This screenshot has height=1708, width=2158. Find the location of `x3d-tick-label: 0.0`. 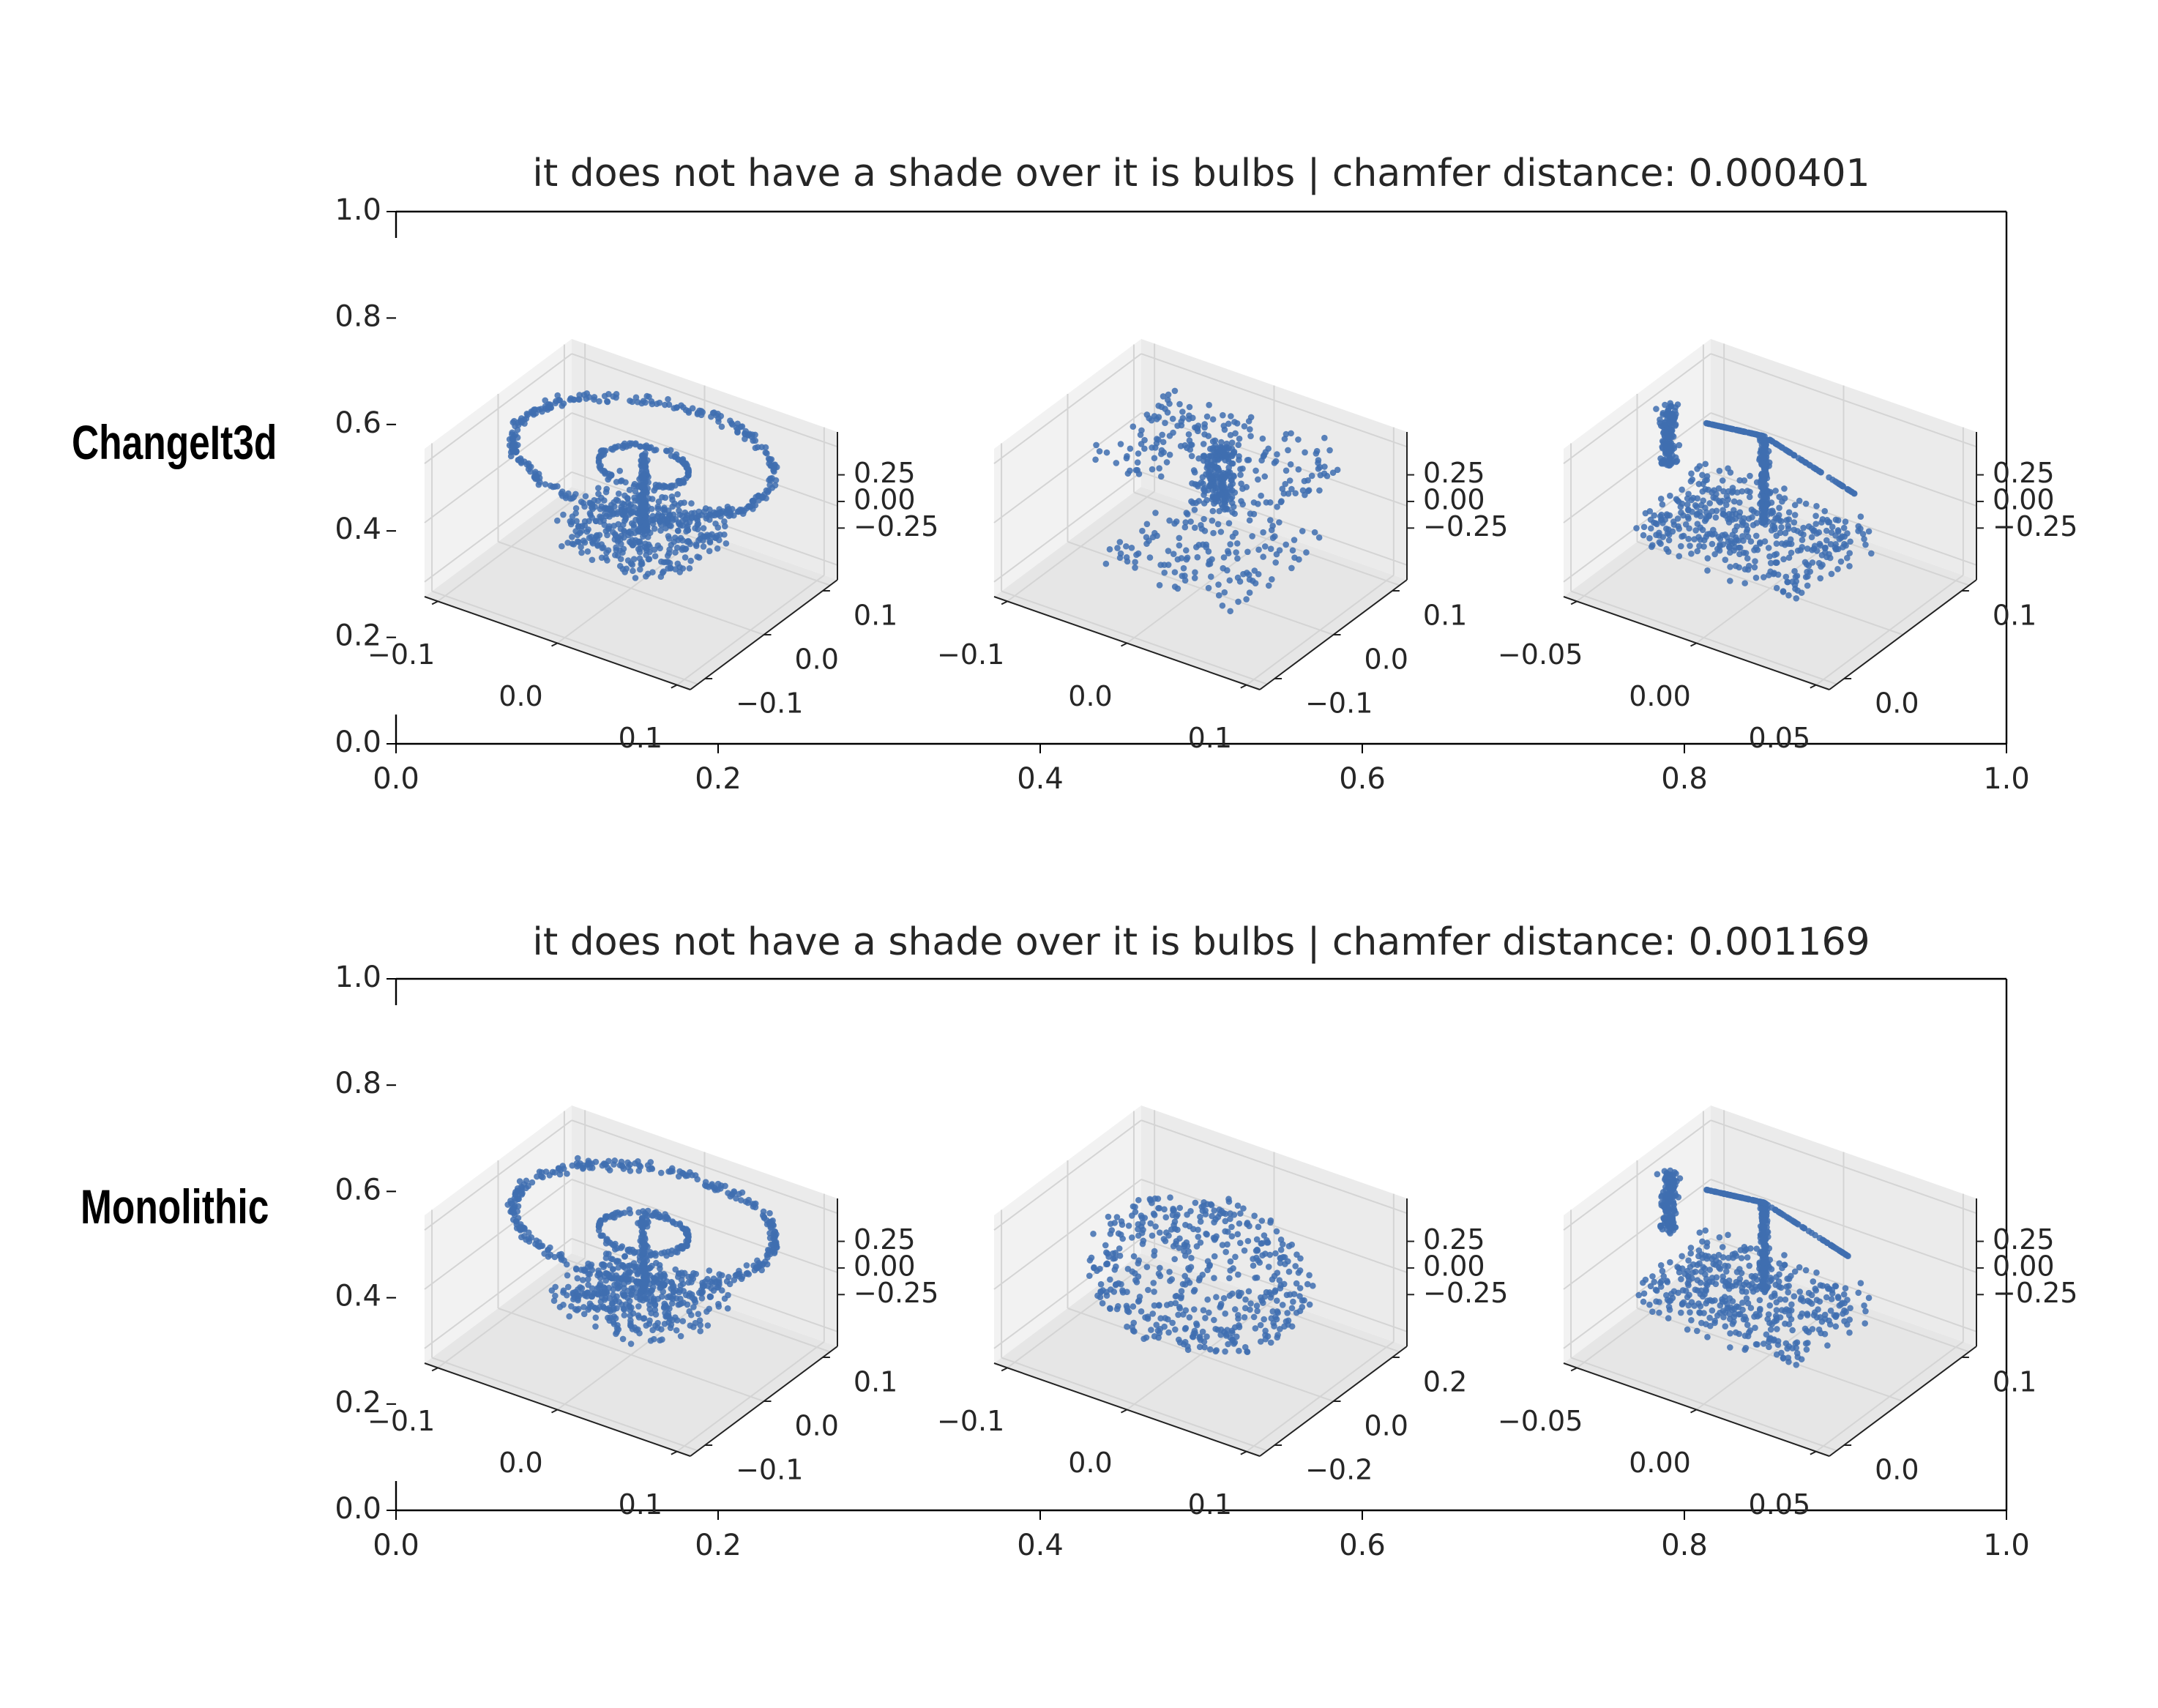

x3d-tick-label: 0.0 is located at coordinates (1090, 696).